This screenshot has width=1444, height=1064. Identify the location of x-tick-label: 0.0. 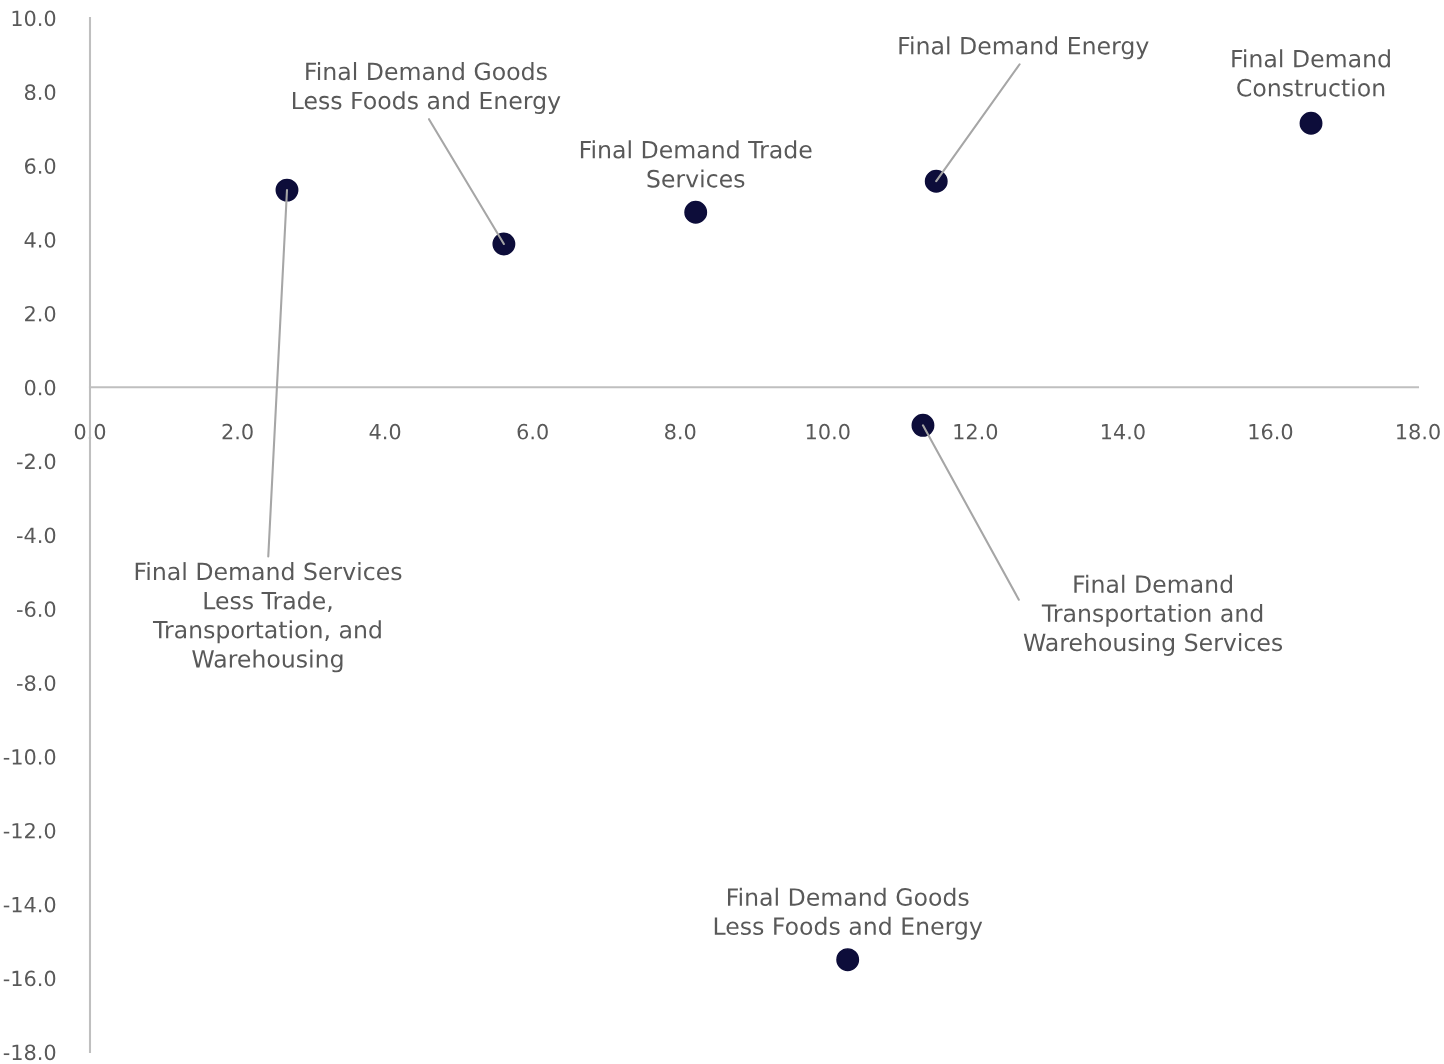
(90, 431).